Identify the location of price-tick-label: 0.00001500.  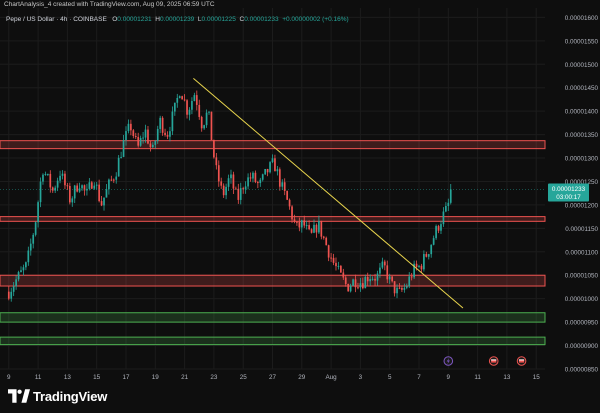
(582, 65).